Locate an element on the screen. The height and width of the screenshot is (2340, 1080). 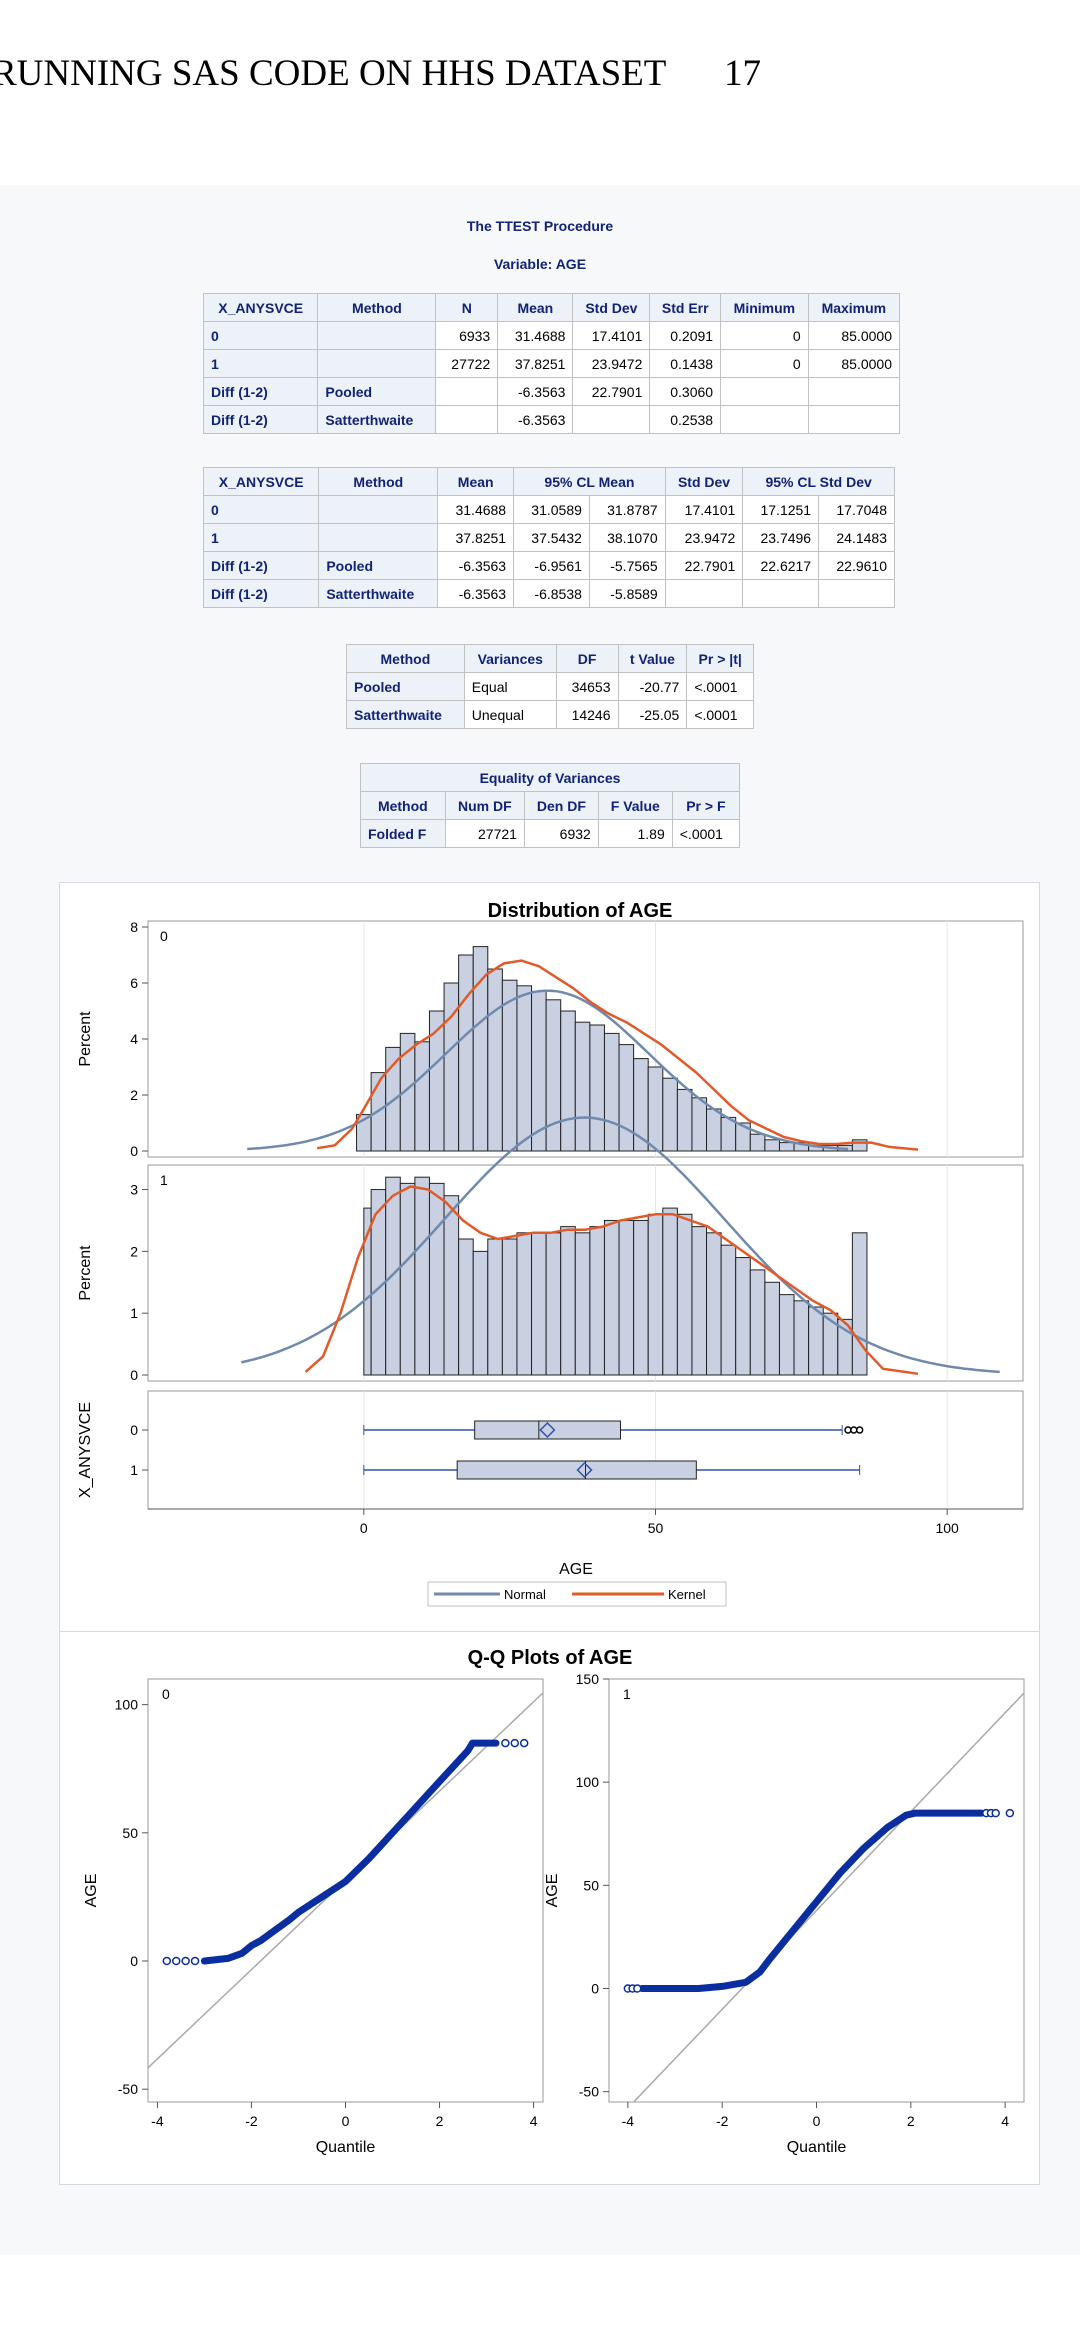
panel-label: 1 is located at coordinates (164, 1180).